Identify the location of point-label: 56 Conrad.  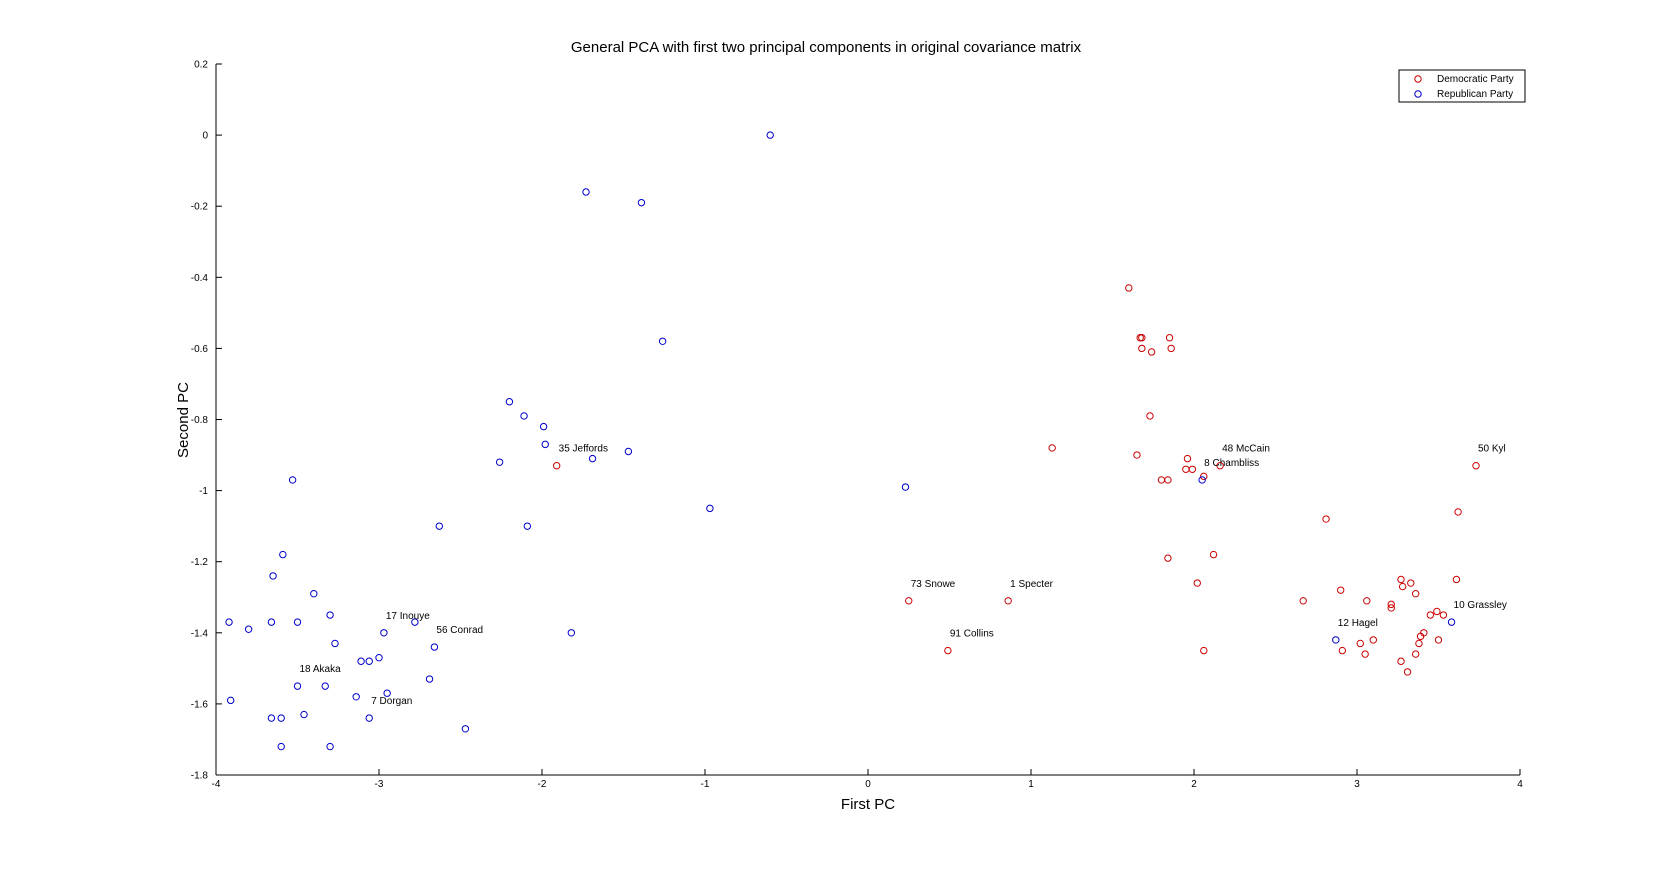
(459, 630).